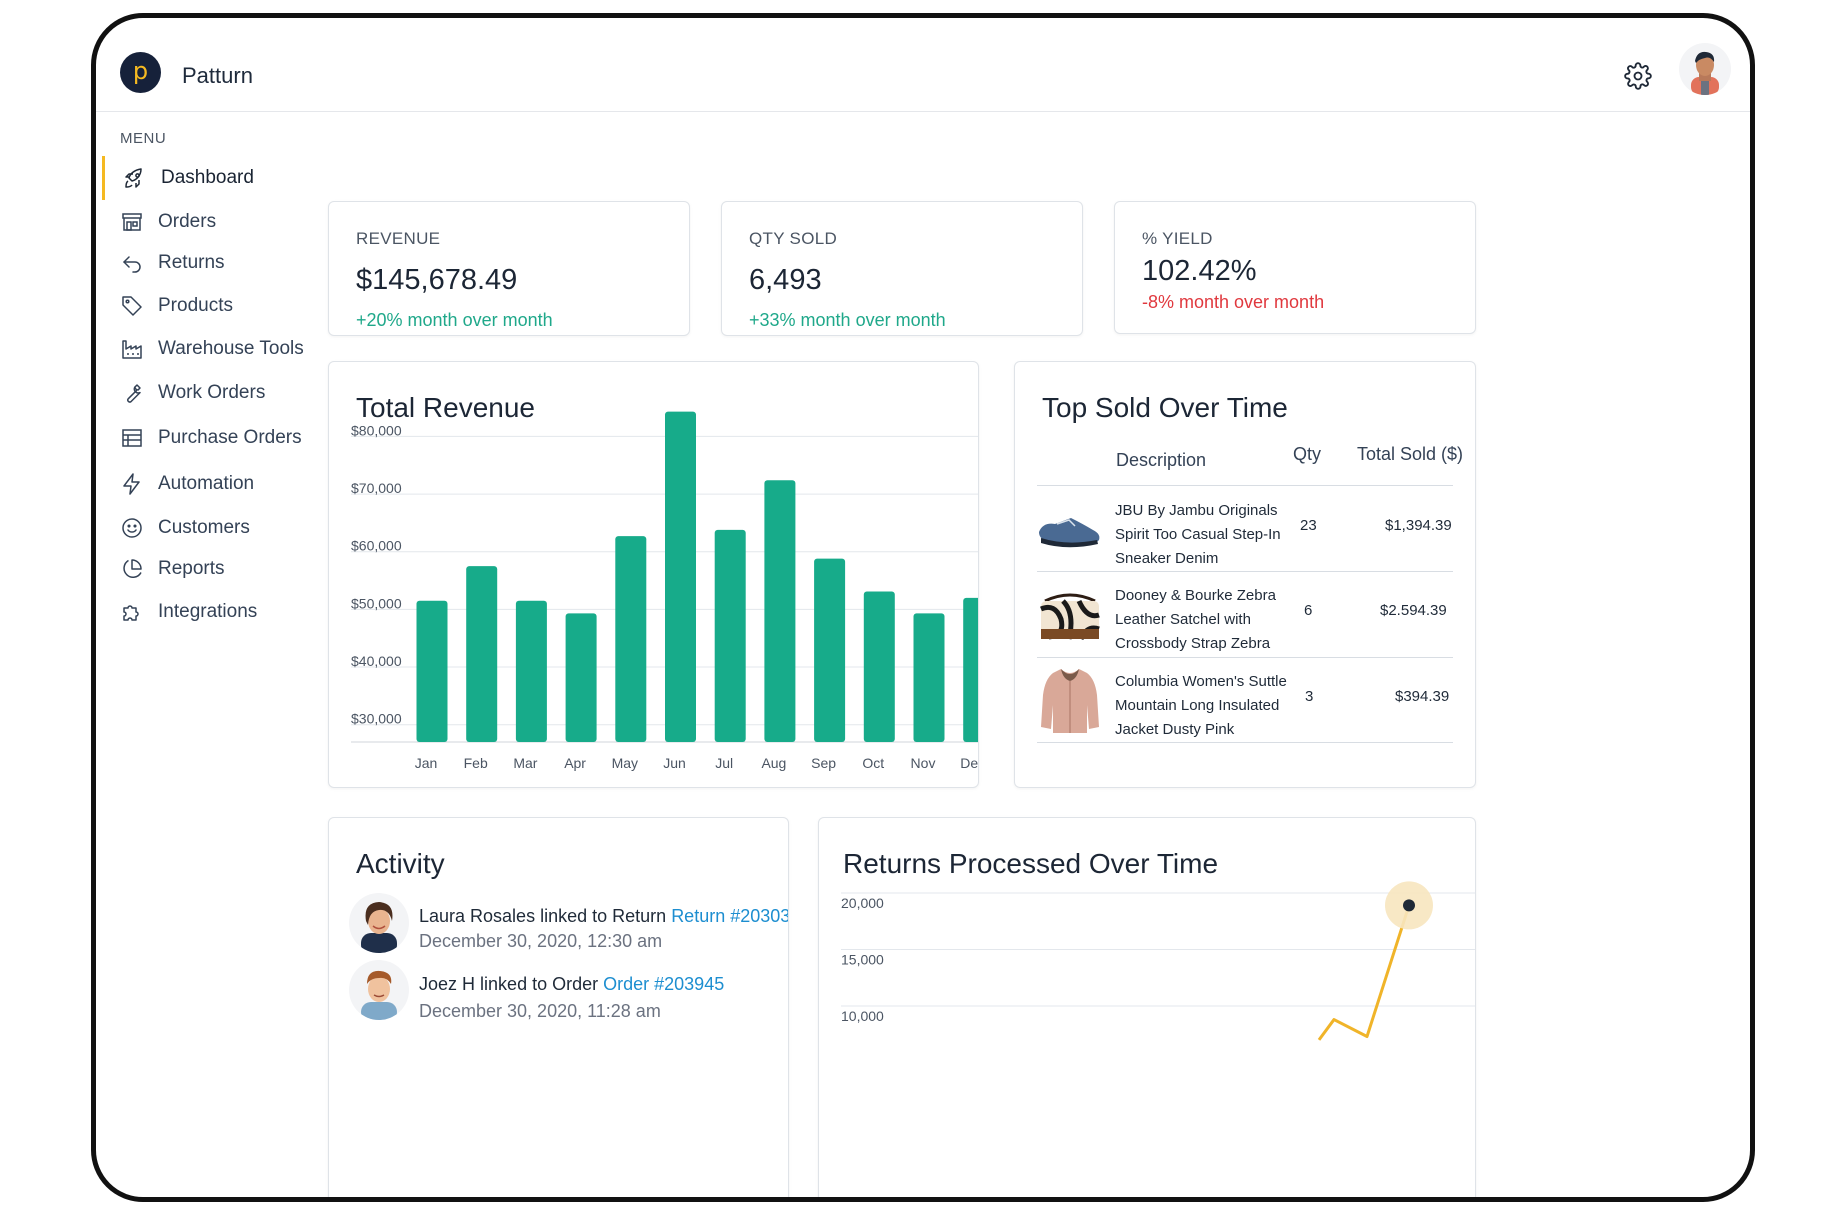 Image resolution: width=1827 pixels, height=1205 pixels. I want to click on sidebar-item-work-orders: Work Orders, so click(217, 393).